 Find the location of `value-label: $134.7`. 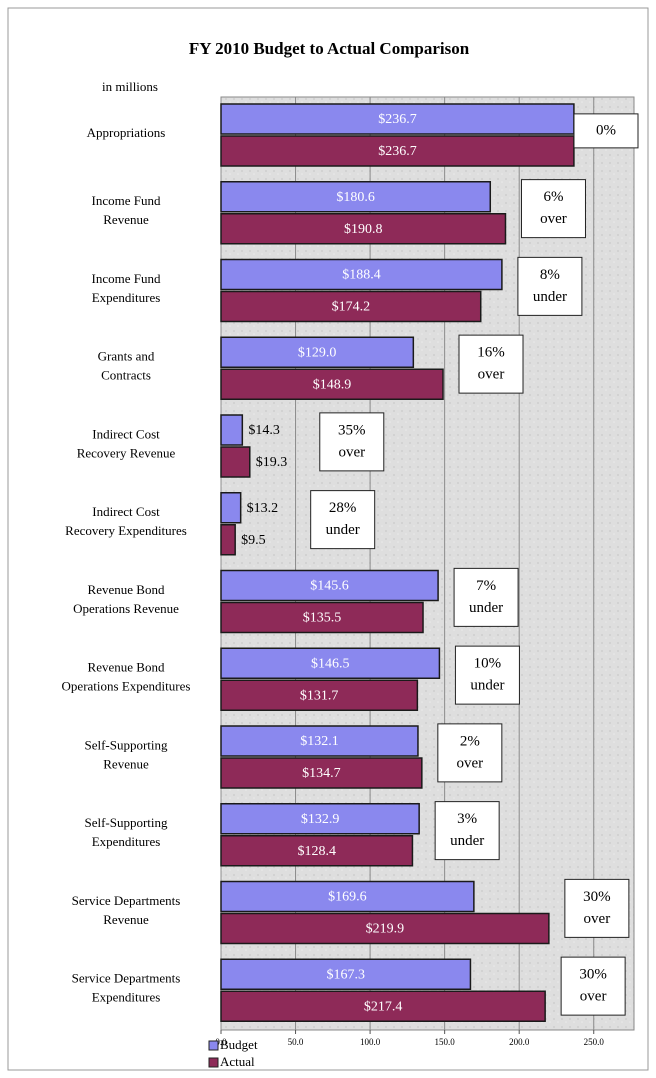

value-label: $134.7 is located at coordinates (321, 773).